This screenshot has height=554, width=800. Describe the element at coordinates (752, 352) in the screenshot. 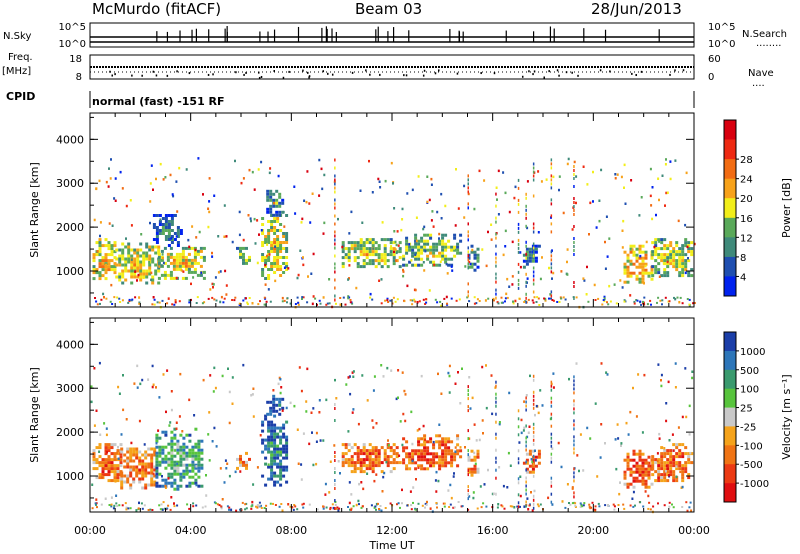

I see `velocity-colorbar-label: 1000` at that location.